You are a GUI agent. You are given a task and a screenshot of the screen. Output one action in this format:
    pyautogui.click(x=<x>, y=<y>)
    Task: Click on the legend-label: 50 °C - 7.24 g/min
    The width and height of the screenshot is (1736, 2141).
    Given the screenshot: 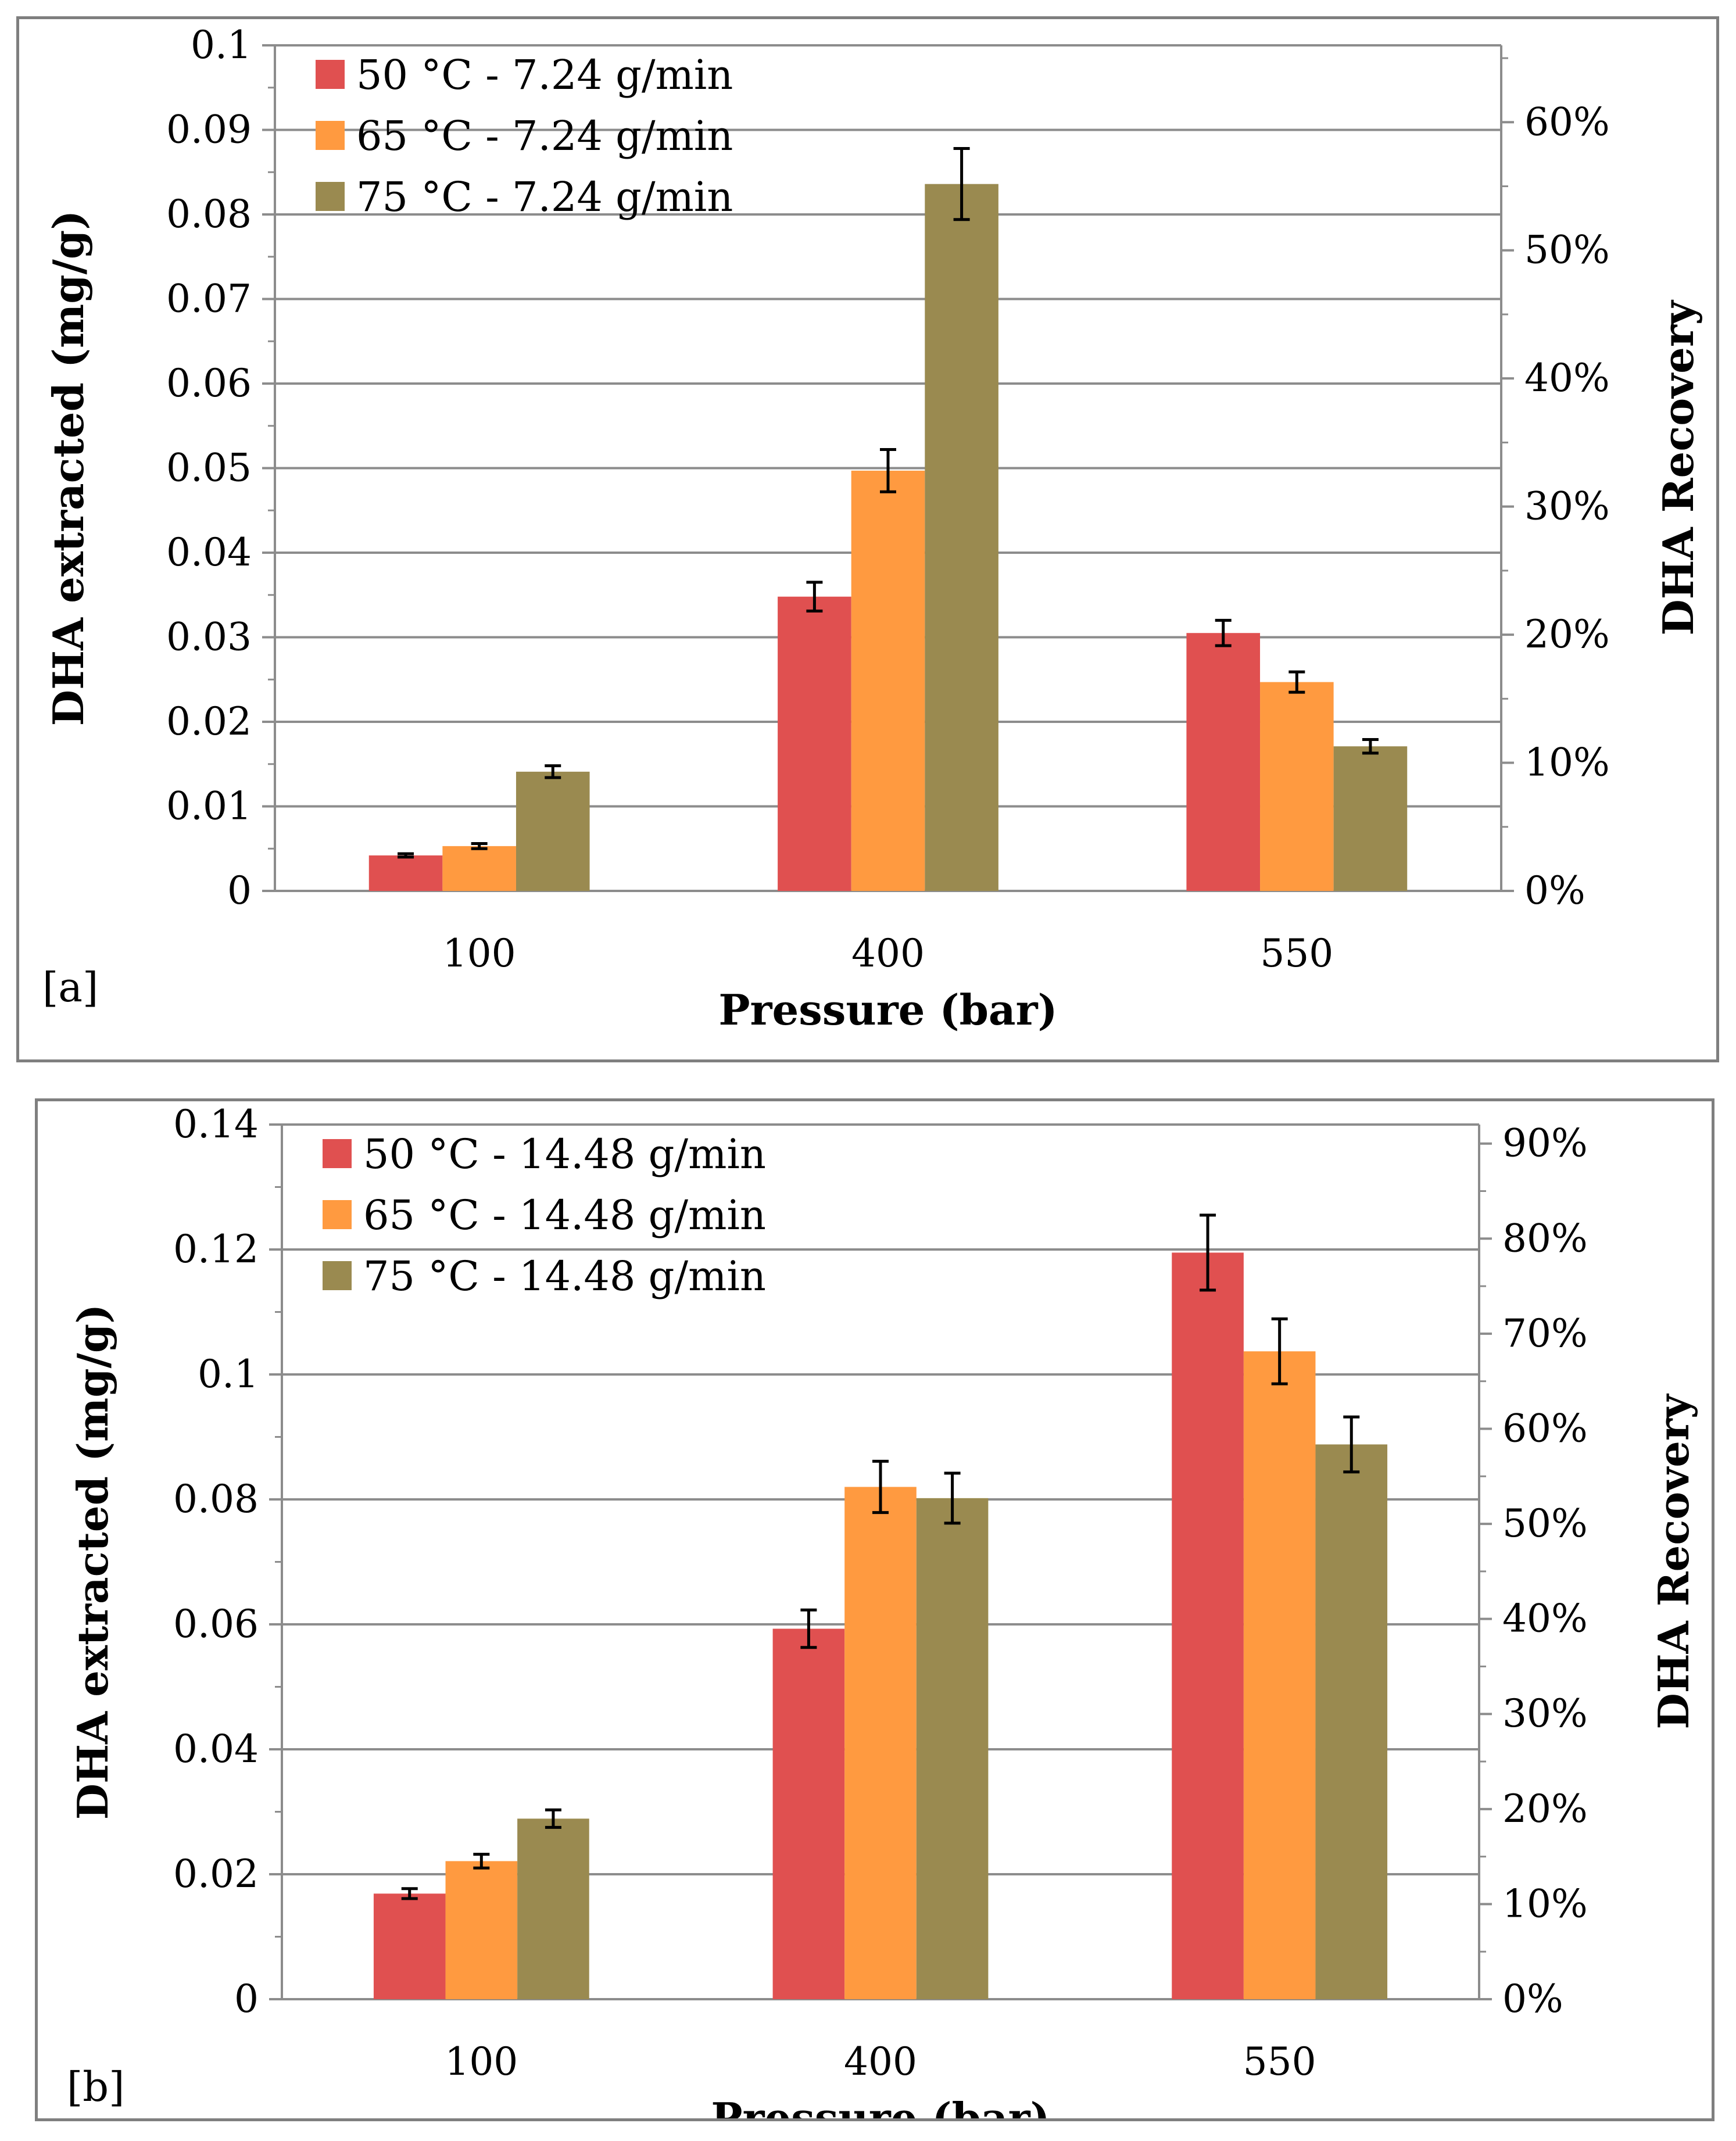 What is the action you would take?
    pyautogui.click(x=544, y=75)
    